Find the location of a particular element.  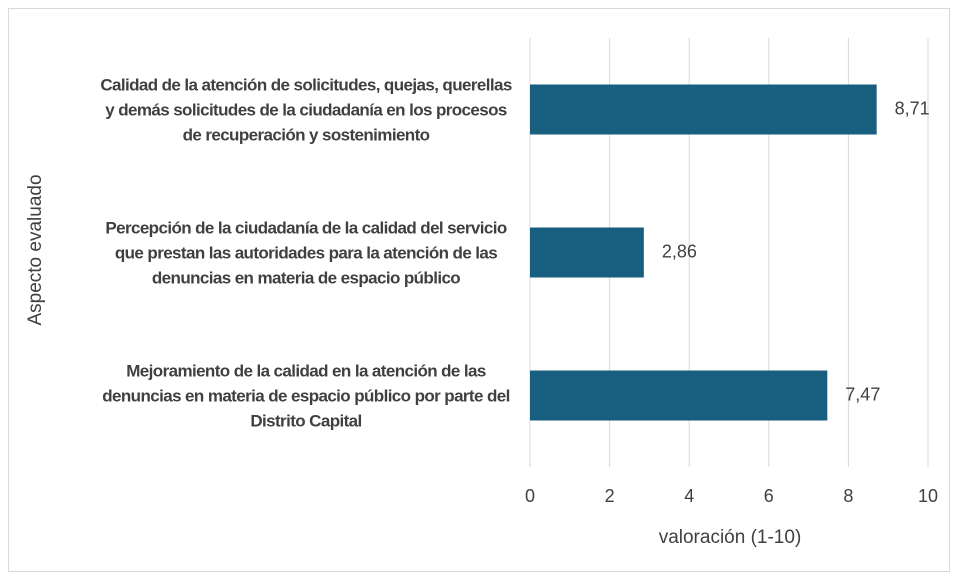

x-tick-label: 6 is located at coordinates (769, 496).